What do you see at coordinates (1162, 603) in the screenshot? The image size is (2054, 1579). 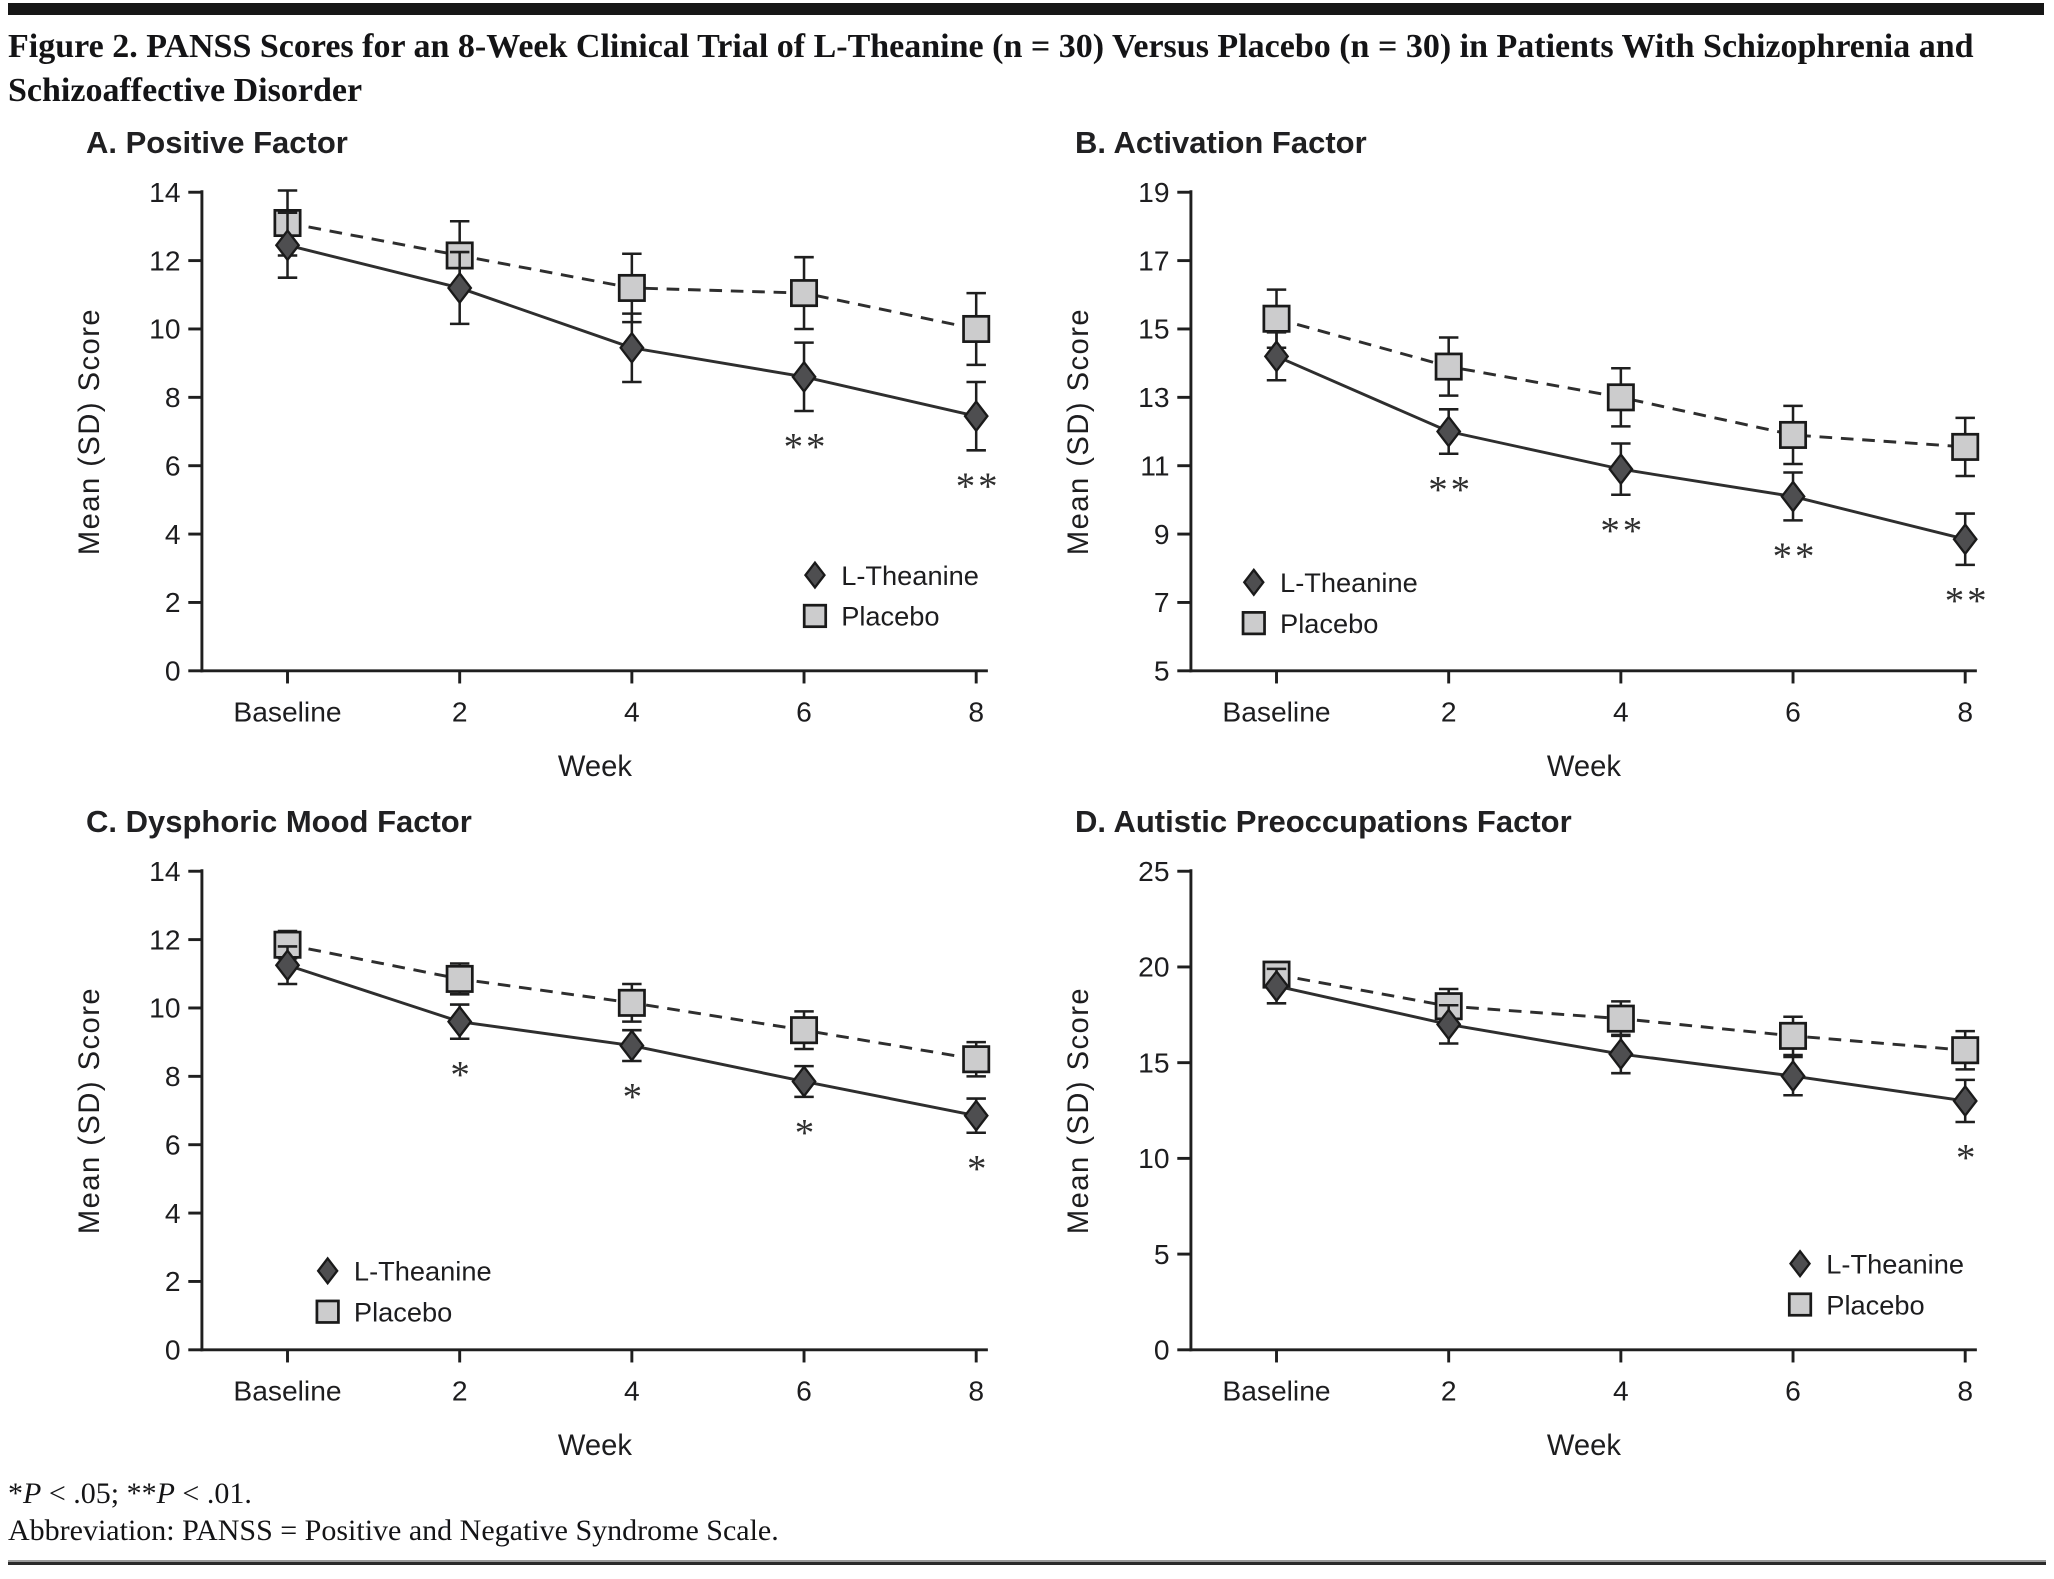 I see `y-tick-label: 7` at bounding box center [1162, 603].